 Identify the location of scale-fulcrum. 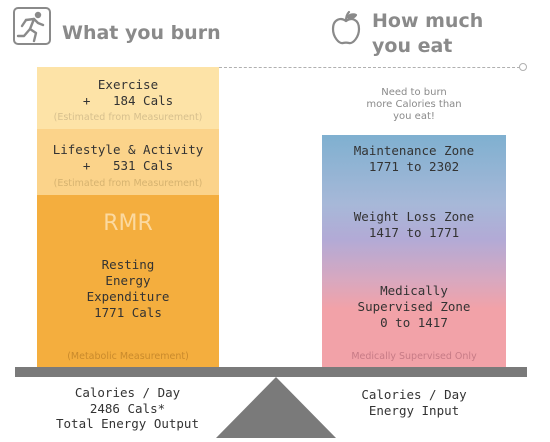
(276, 407).